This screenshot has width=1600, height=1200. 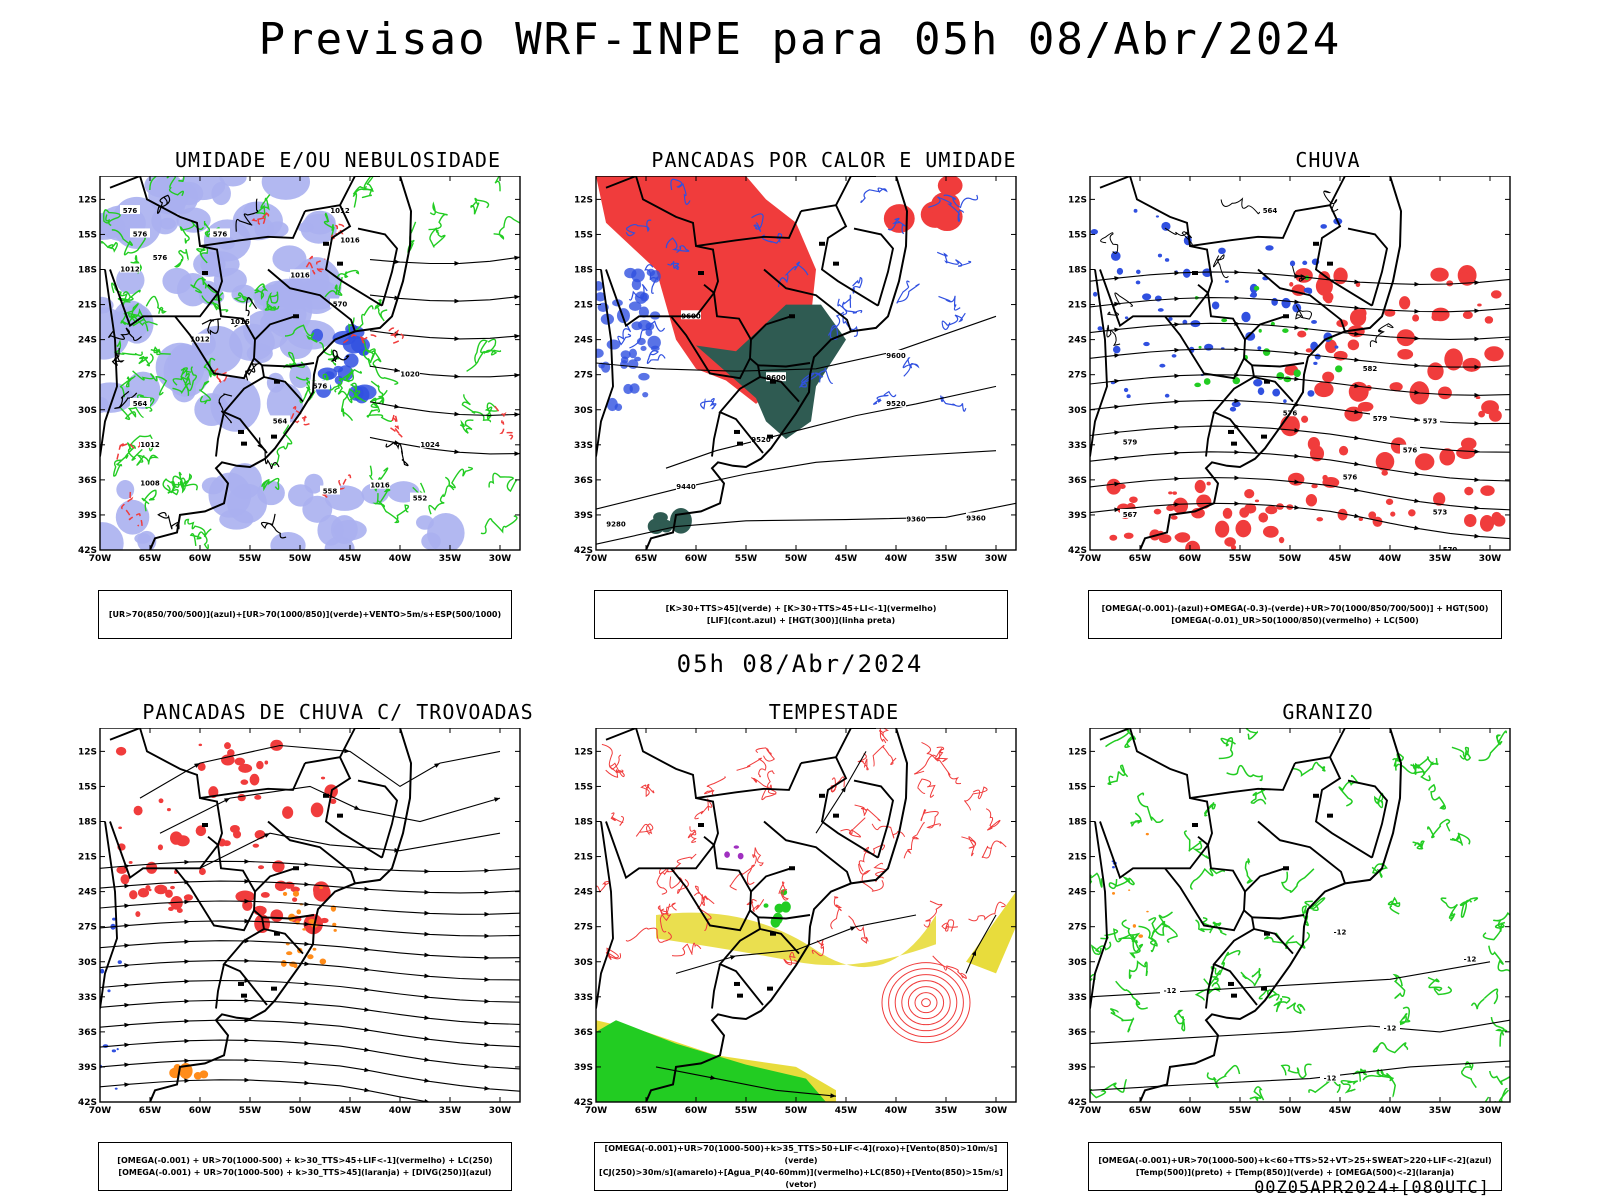 What do you see at coordinates (1331, 201) in the screenshot?
I see `height-contour` at bounding box center [1331, 201].